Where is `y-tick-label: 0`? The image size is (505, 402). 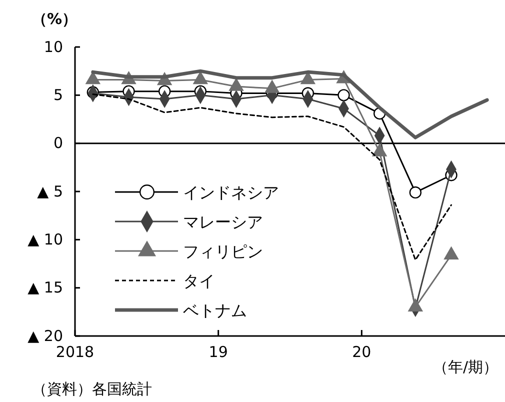
y-tick-label: 0 is located at coordinates (58, 143).